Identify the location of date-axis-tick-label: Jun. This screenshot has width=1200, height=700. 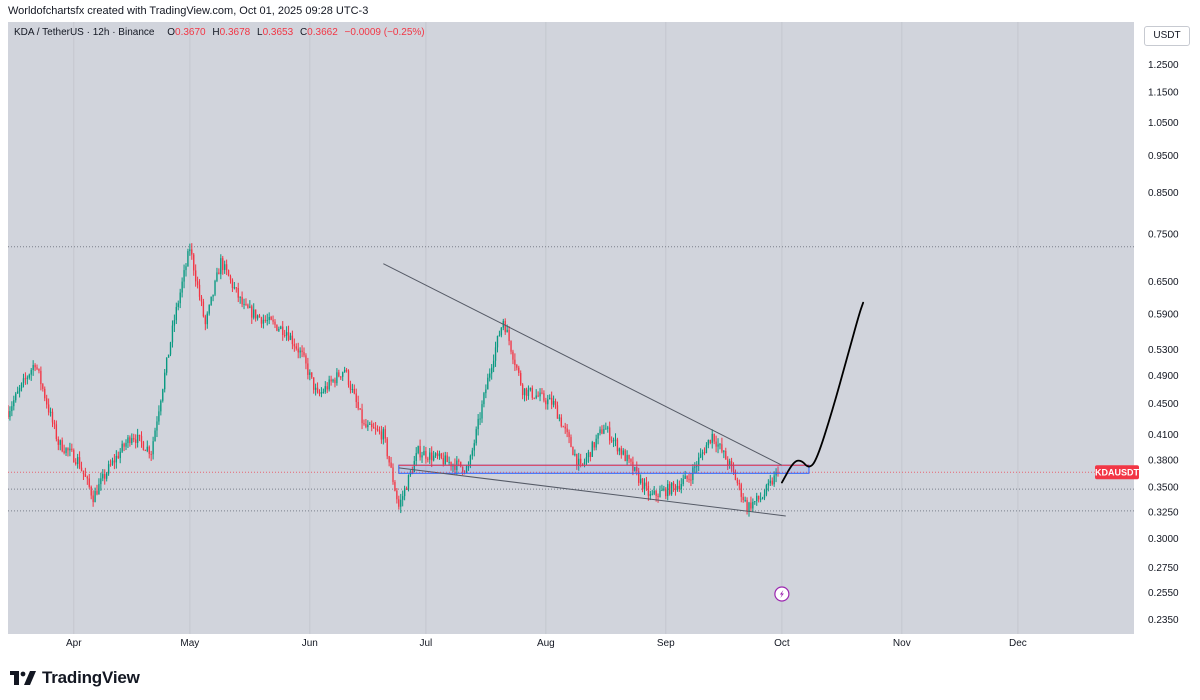
(310, 643).